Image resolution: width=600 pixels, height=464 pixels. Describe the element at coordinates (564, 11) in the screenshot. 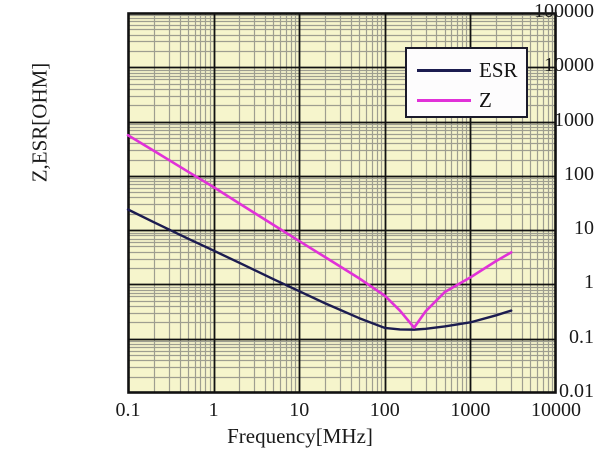

I see `y-tick-label: 100000` at that location.